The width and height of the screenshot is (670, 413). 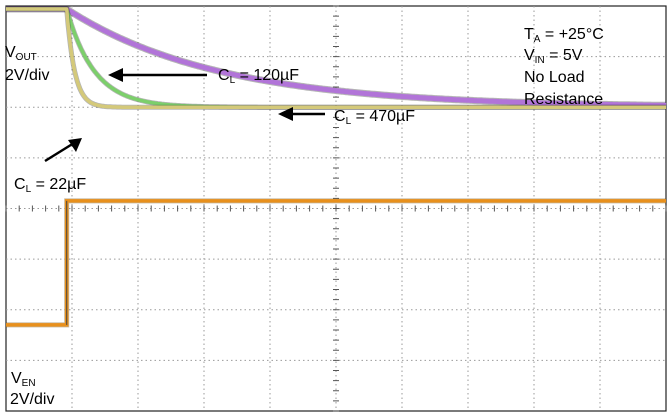 What do you see at coordinates (32, 399) in the screenshot?
I see `ven-scale: 2V/div` at bounding box center [32, 399].